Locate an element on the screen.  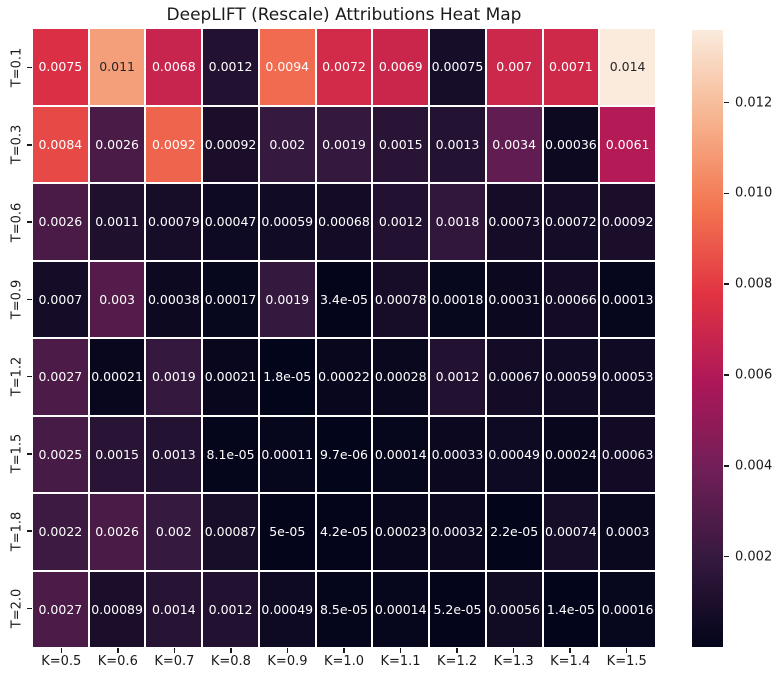
heatmap-cell: 0.0061 is located at coordinates (627, 144).